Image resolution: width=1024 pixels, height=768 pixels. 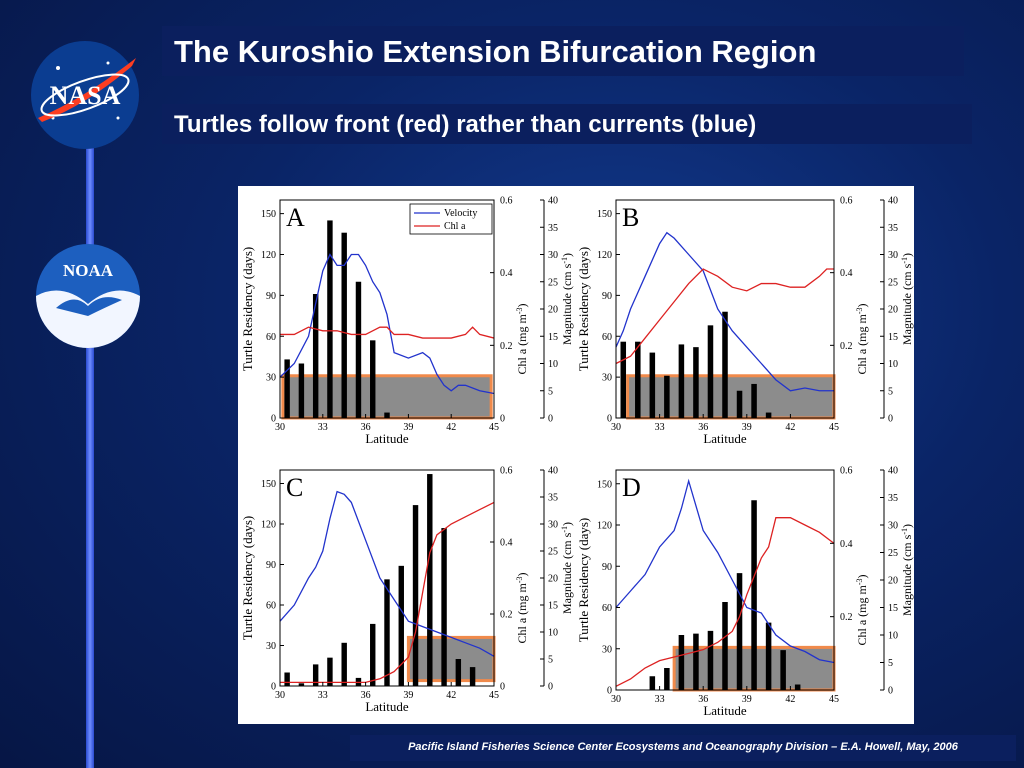 I want to click on panel-letter: D, so click(x=631, y=487).